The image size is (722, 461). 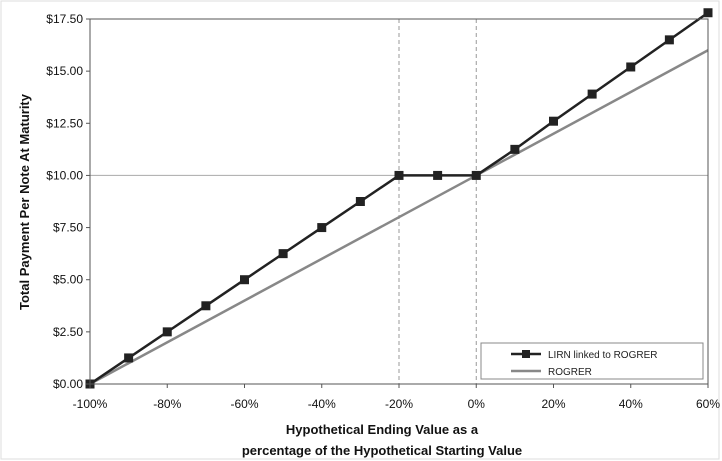 I want to click on x-tick-label-3: -40%, so click(x=322, y=404).